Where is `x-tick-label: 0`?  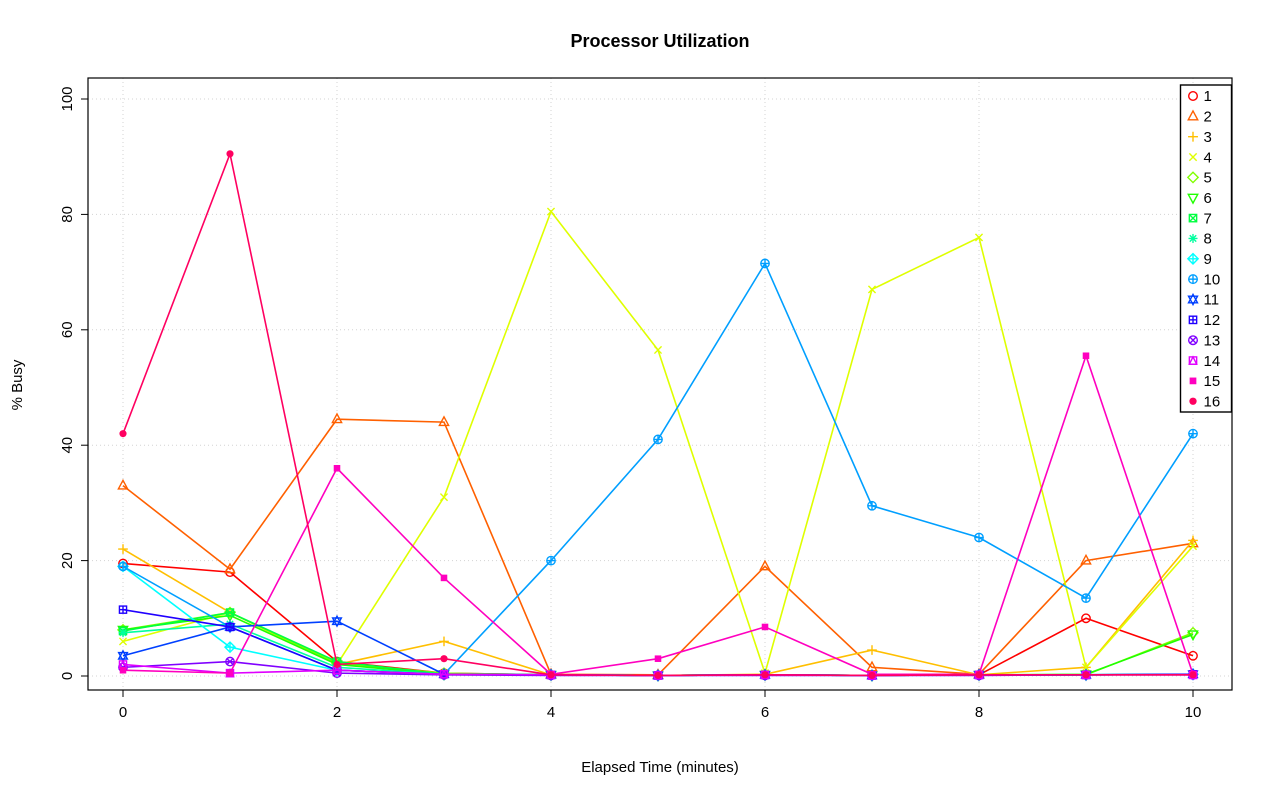
x-tick-label: 0 is located at coordinates (123, 712).